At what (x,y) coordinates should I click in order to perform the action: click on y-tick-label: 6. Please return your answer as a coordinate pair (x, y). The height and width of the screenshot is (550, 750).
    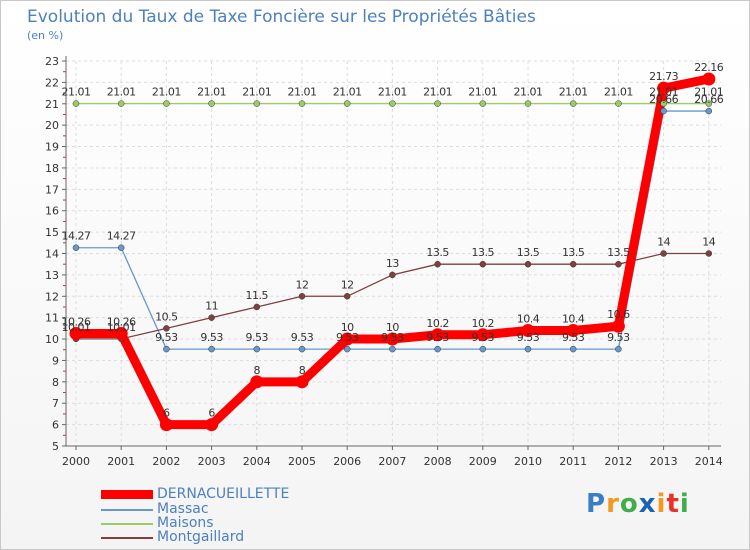
    Looking at the image, I should click on (55, 425).